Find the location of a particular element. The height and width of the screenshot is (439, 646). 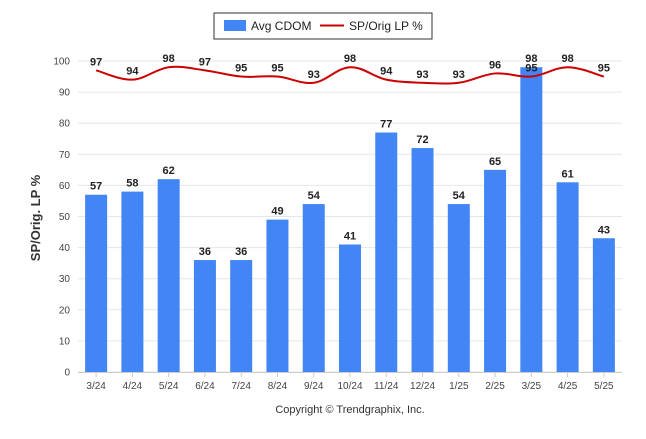

x-tick-label: 5/24 is located at coordinates (169, 386).